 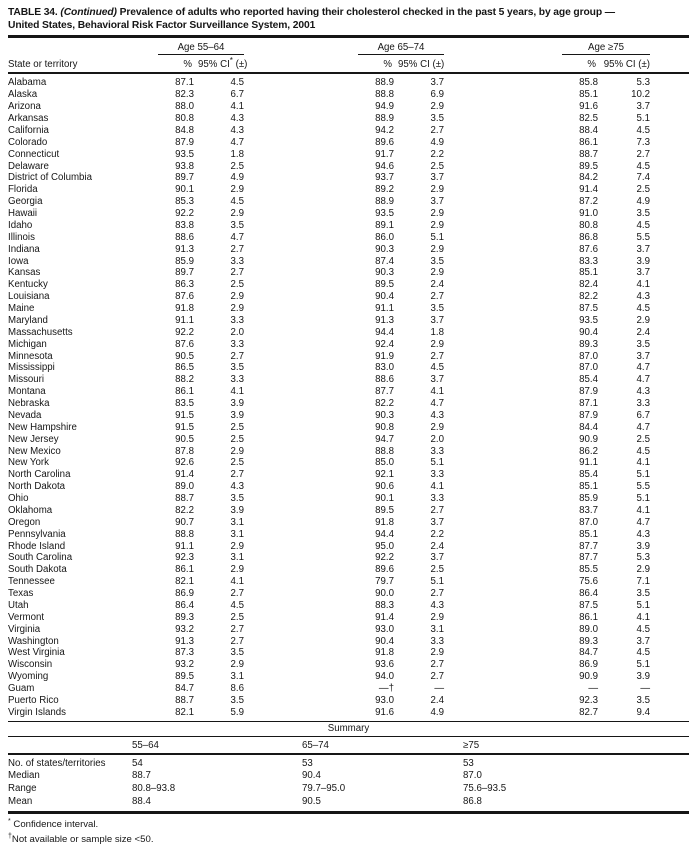 I want to click on value-cell: 91.1, so click(x=588, y=463).